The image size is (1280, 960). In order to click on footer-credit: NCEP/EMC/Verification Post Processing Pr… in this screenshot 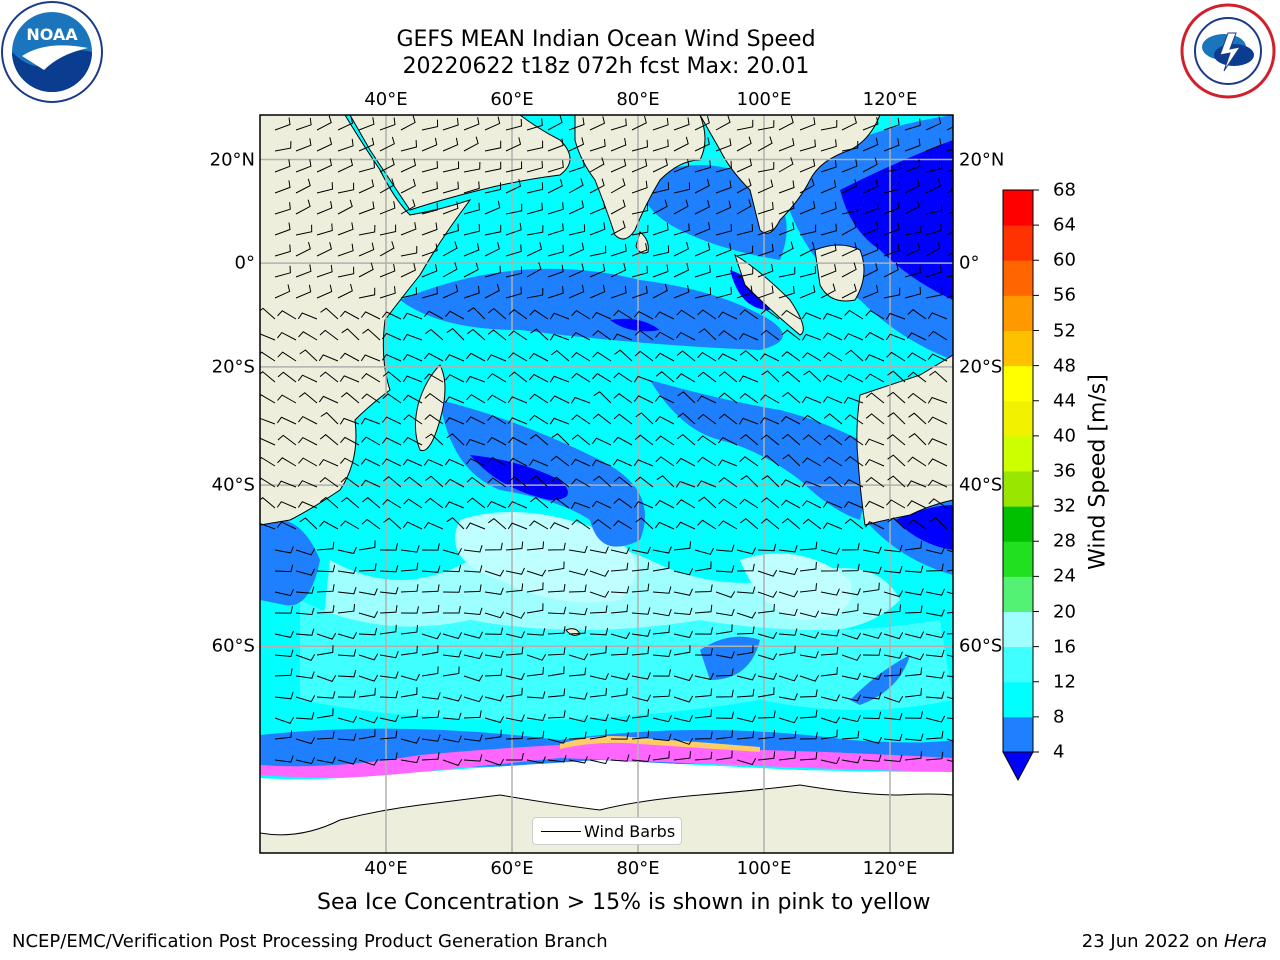, I will do `click(310, 941)`.